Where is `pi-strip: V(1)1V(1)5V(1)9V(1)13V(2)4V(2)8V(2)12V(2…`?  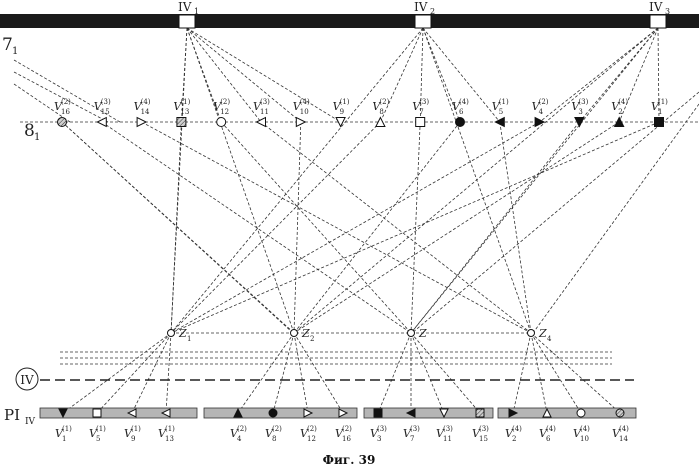
pi-strip: V(1)1V(1)5V(1)9V(1)13V(2)4V(2)8V(2)12V(2… is located at coordinates (338, 425).